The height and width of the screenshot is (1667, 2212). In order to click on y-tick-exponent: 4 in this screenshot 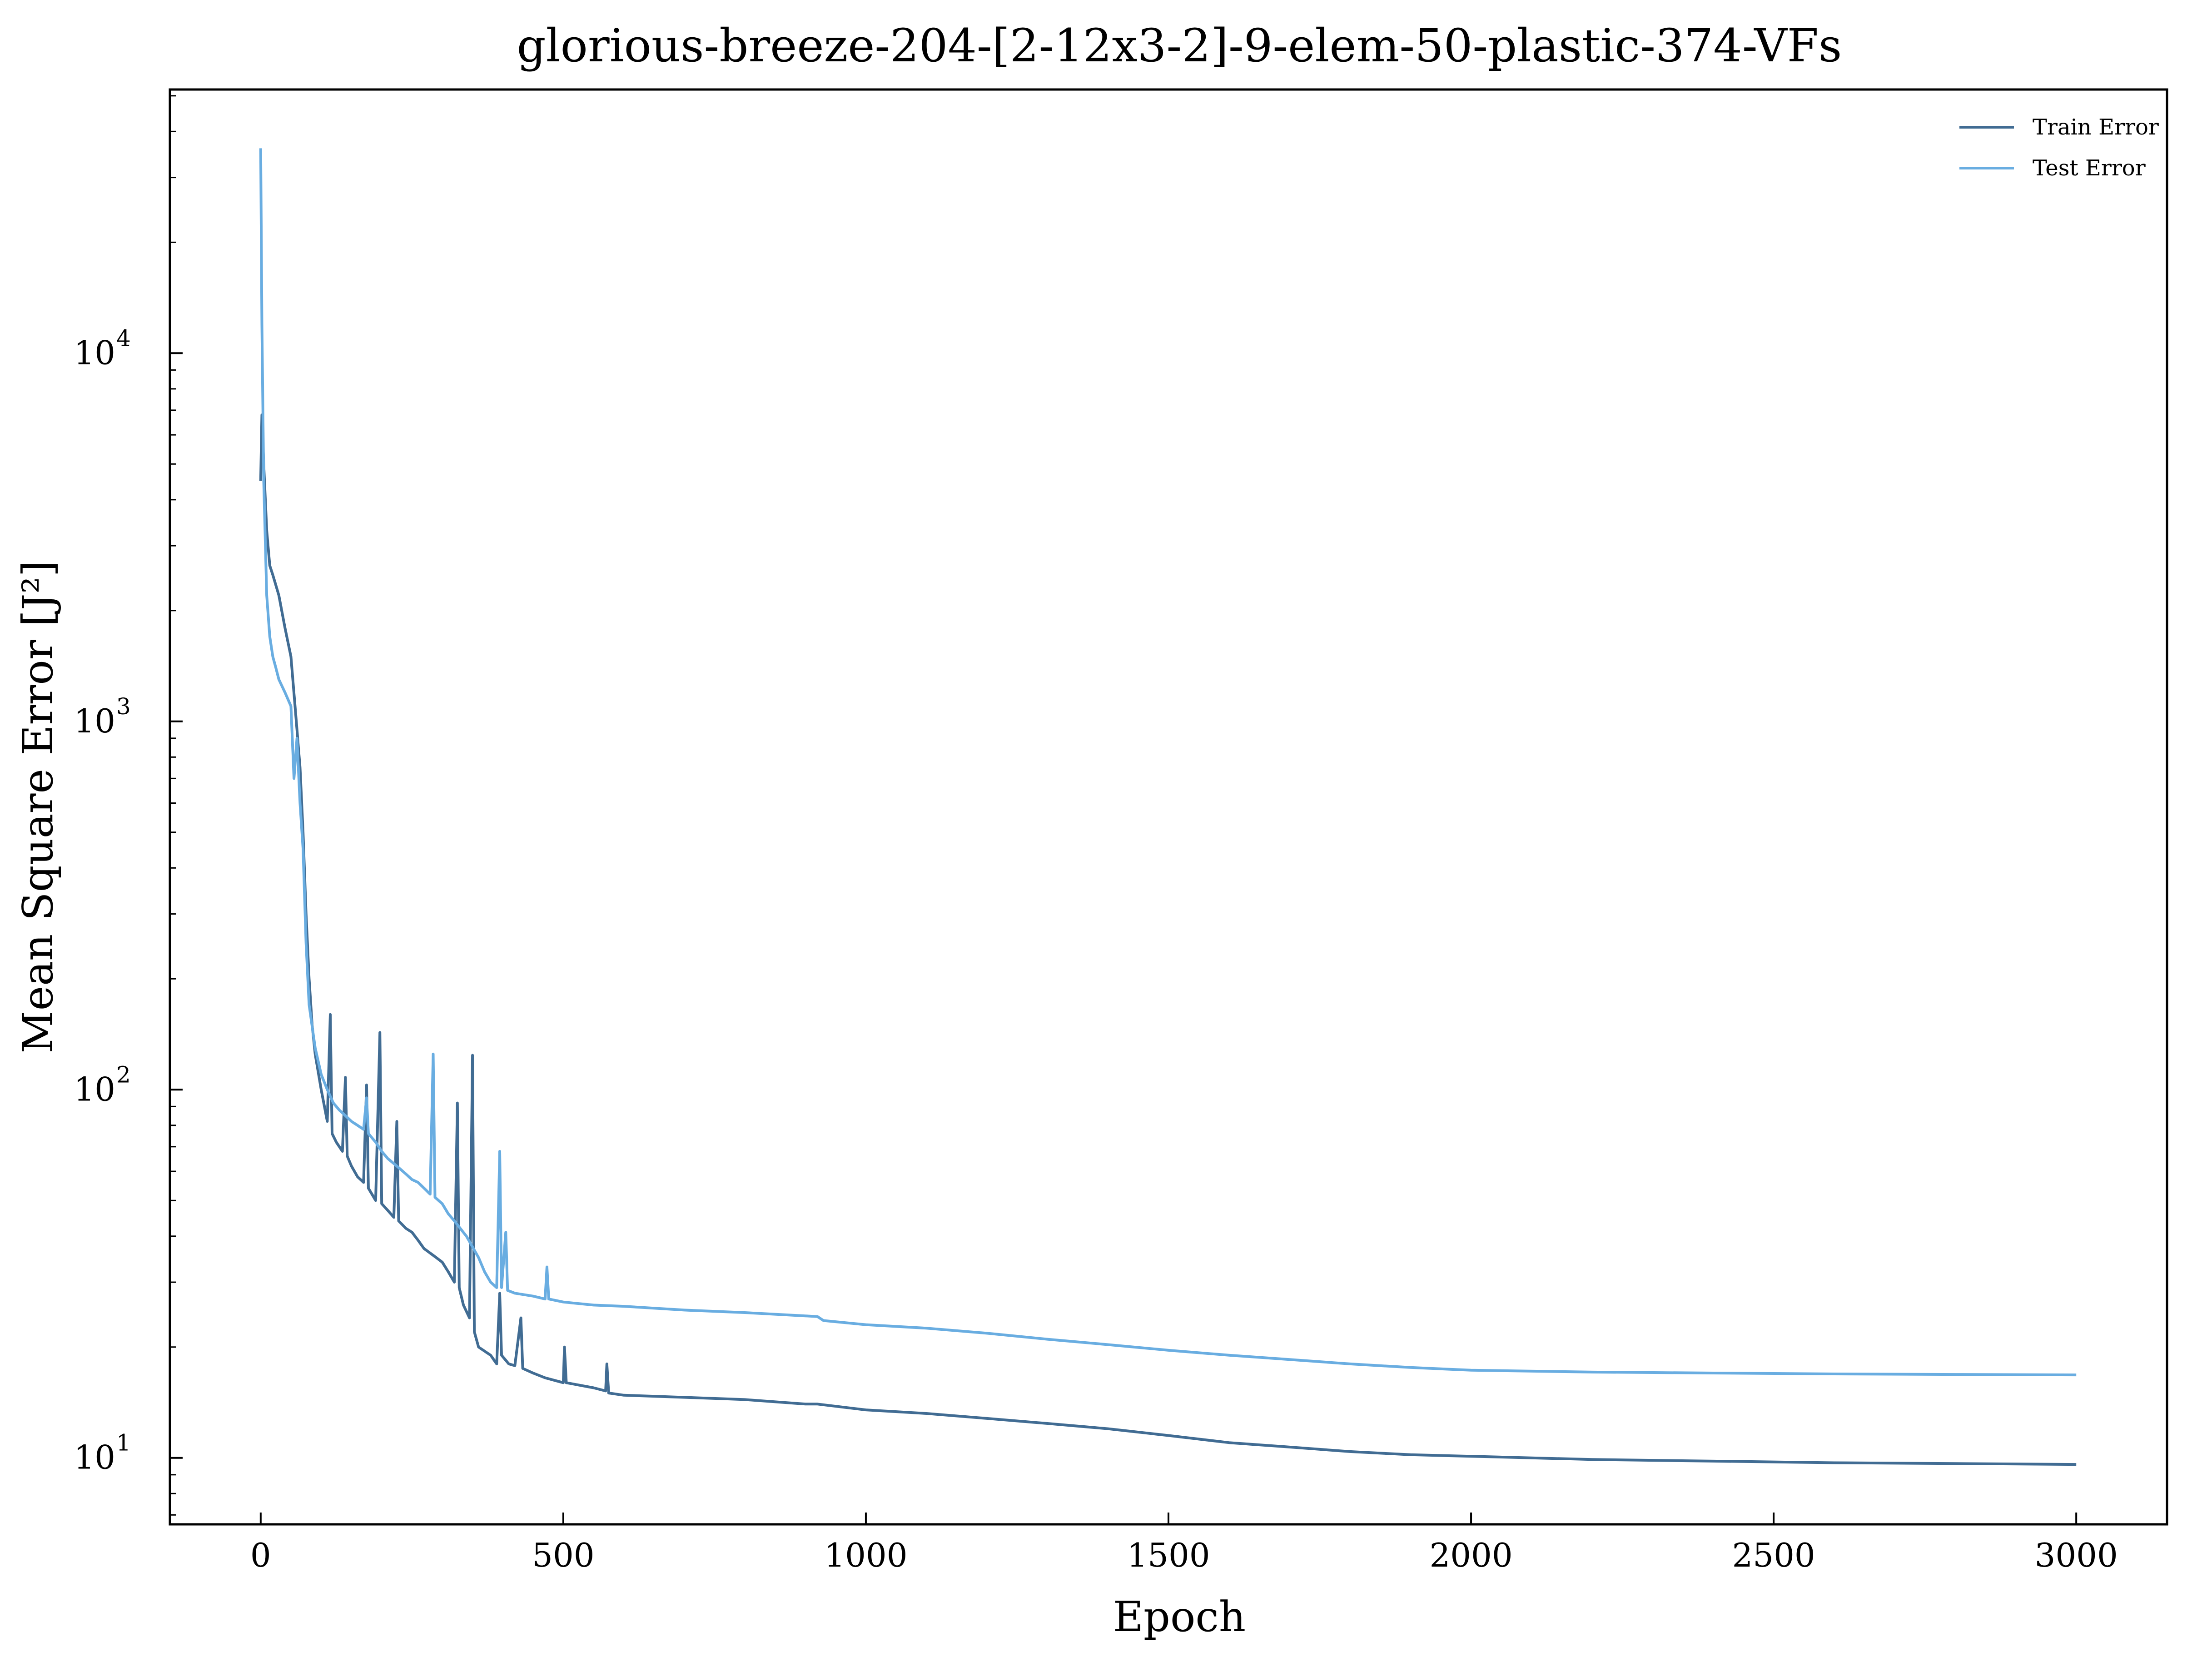, I will do `click(123, 338)`.